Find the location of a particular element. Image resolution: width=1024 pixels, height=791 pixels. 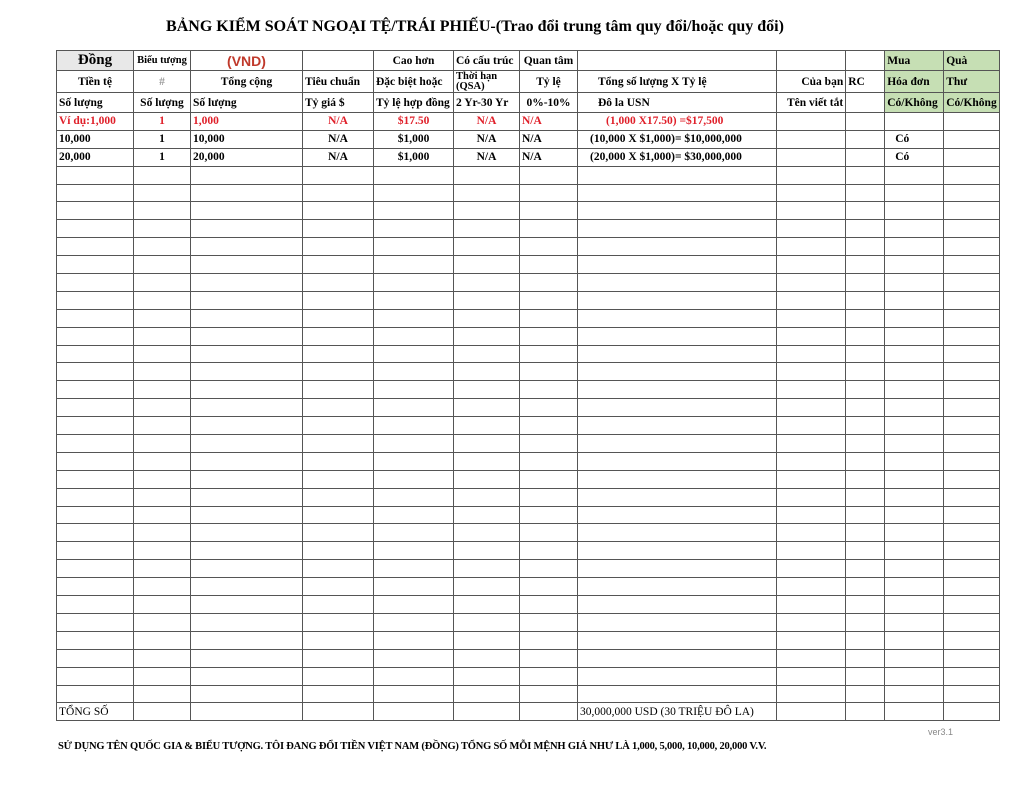

table-row-cell: 1 is located at coordinates (162, 139).